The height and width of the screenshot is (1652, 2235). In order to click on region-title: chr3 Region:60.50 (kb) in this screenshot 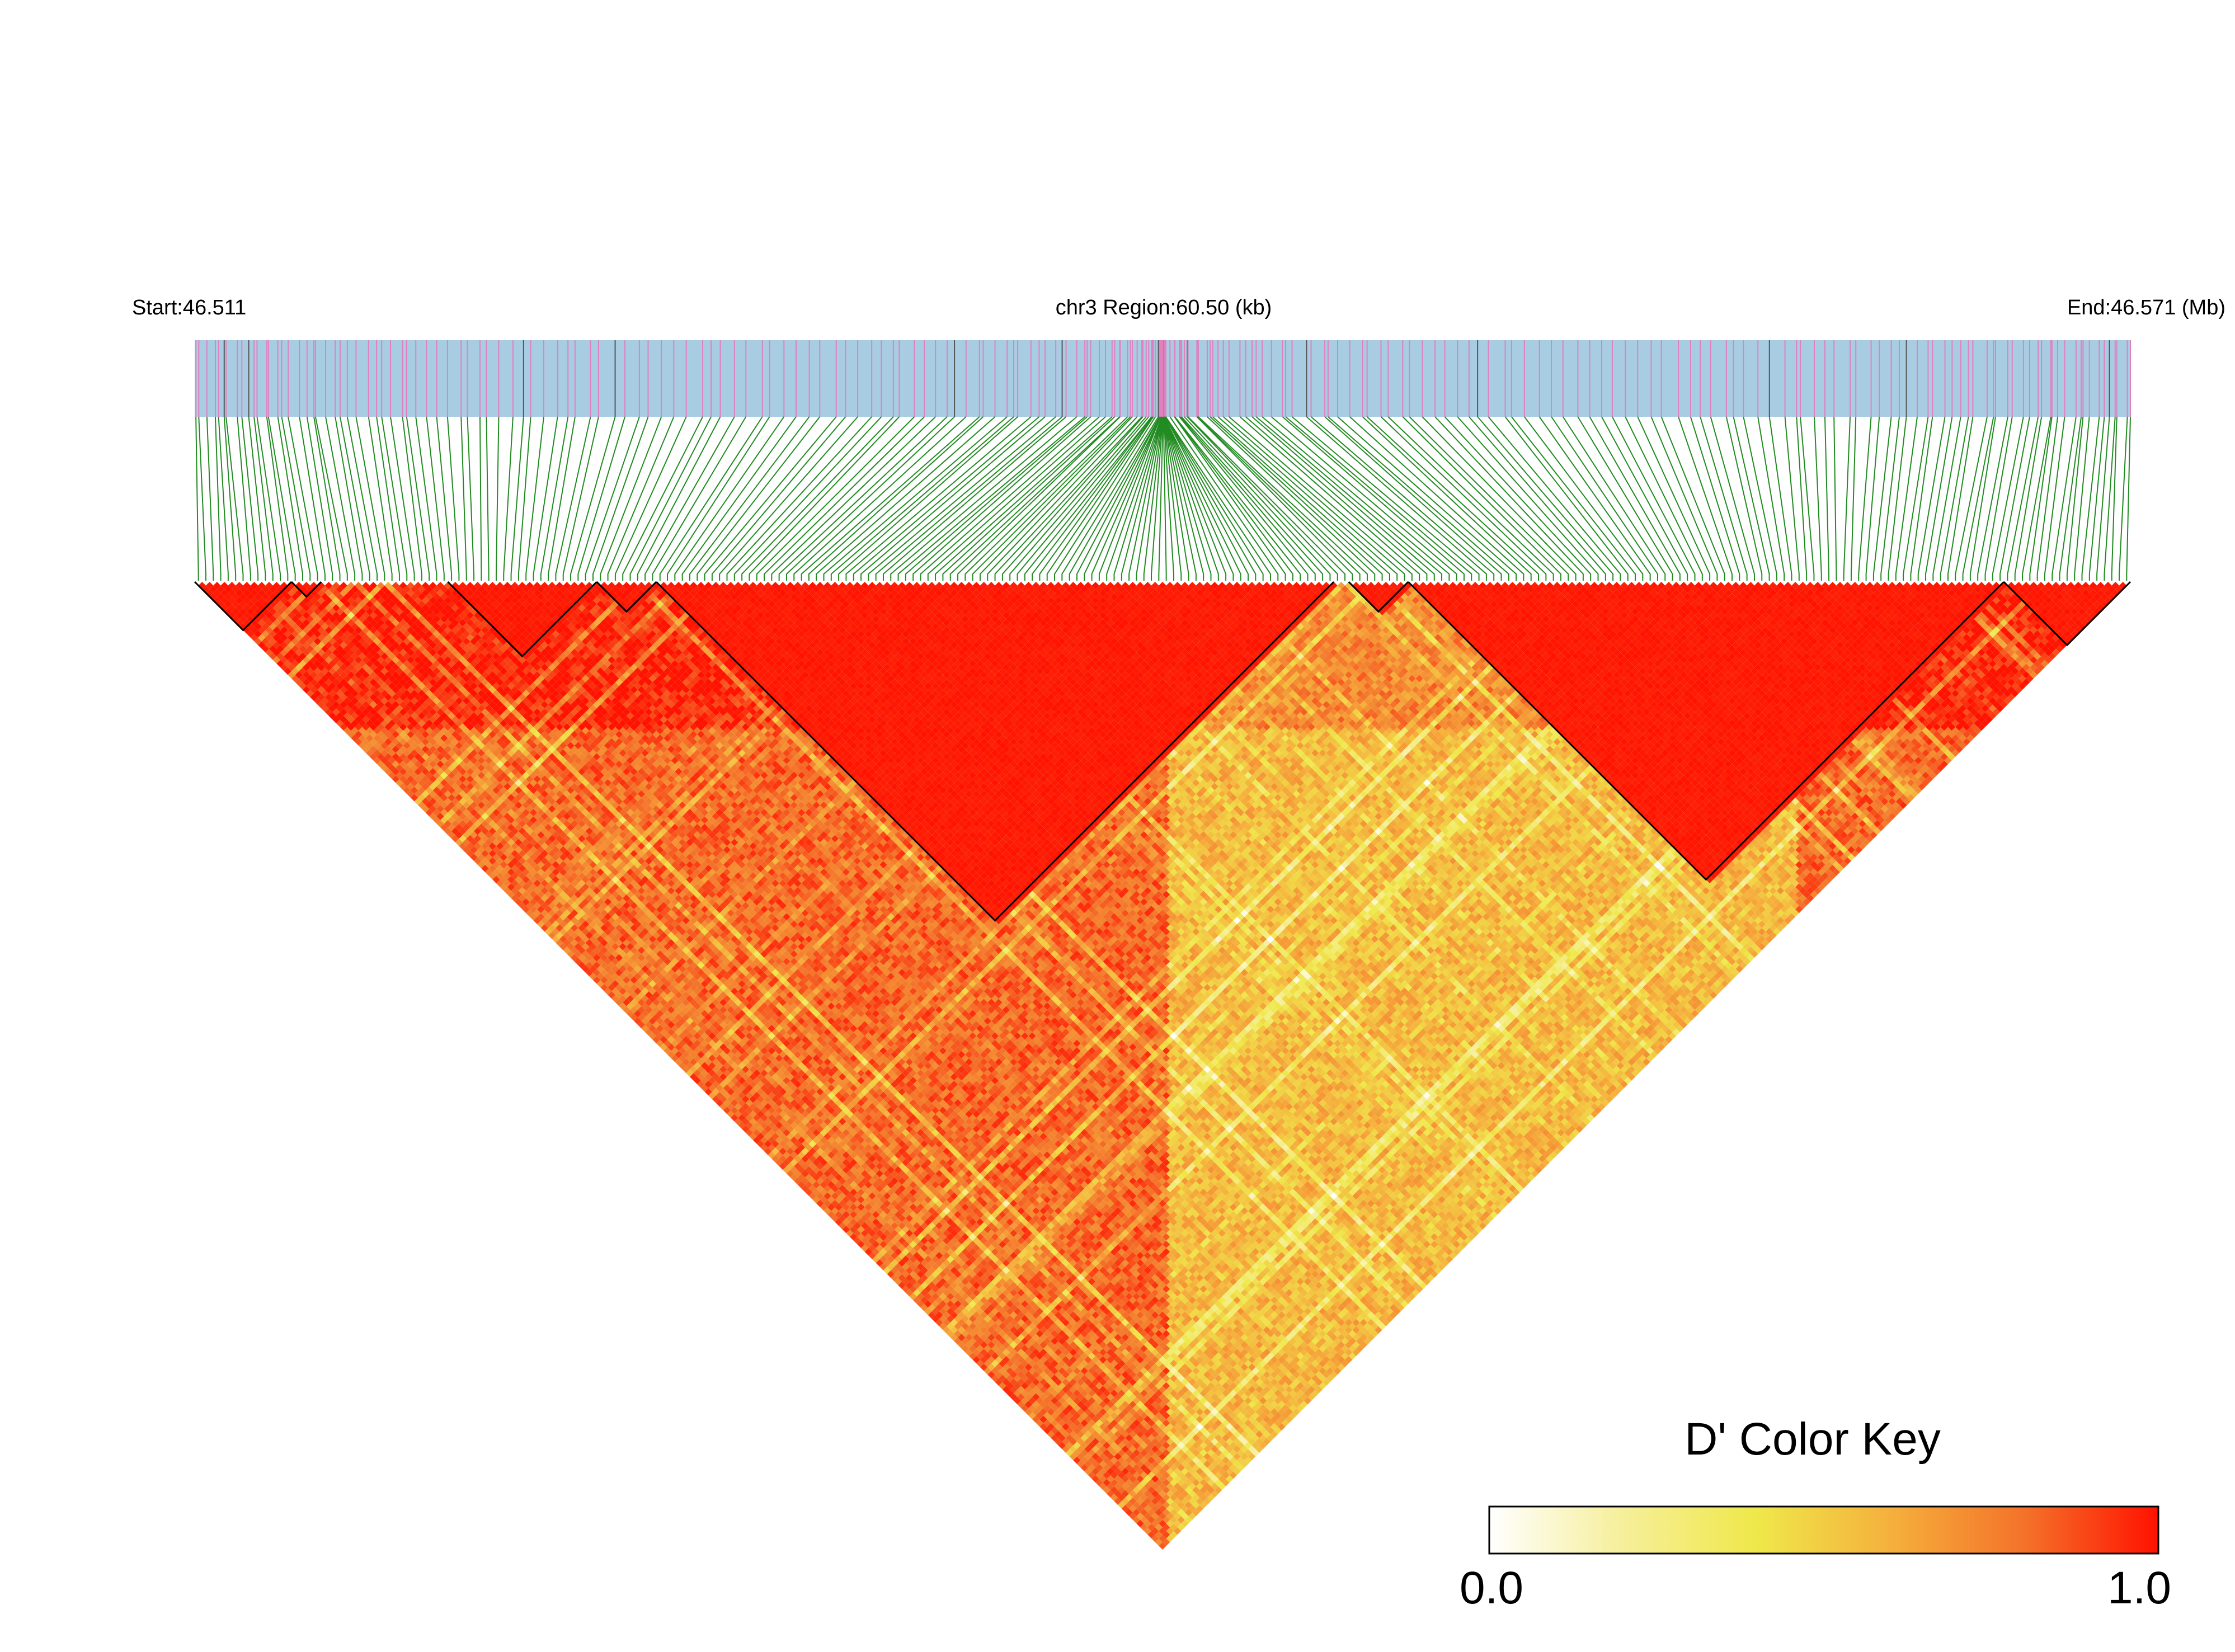, I will do `click(1164, 308)`.